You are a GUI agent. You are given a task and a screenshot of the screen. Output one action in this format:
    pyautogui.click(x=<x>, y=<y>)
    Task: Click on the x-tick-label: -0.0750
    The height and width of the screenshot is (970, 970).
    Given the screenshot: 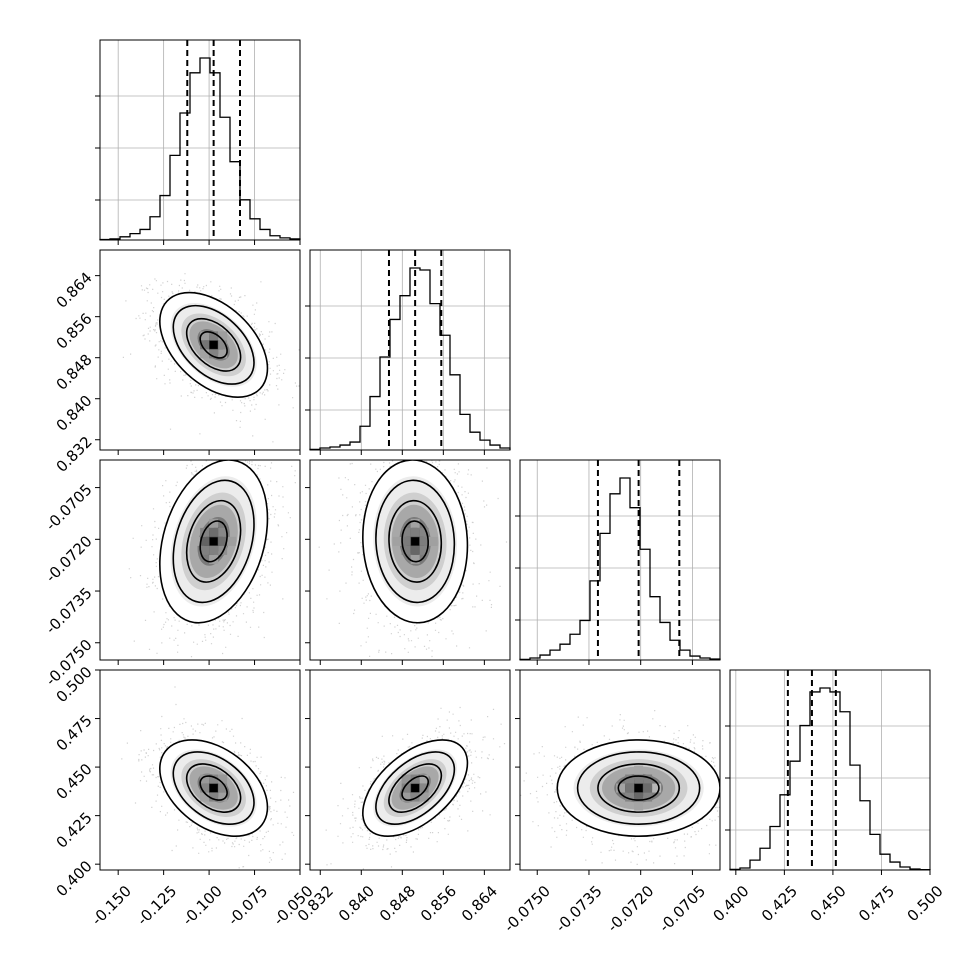 What is the action you would take?
    pyautogui.click(x=527, y=909)
    